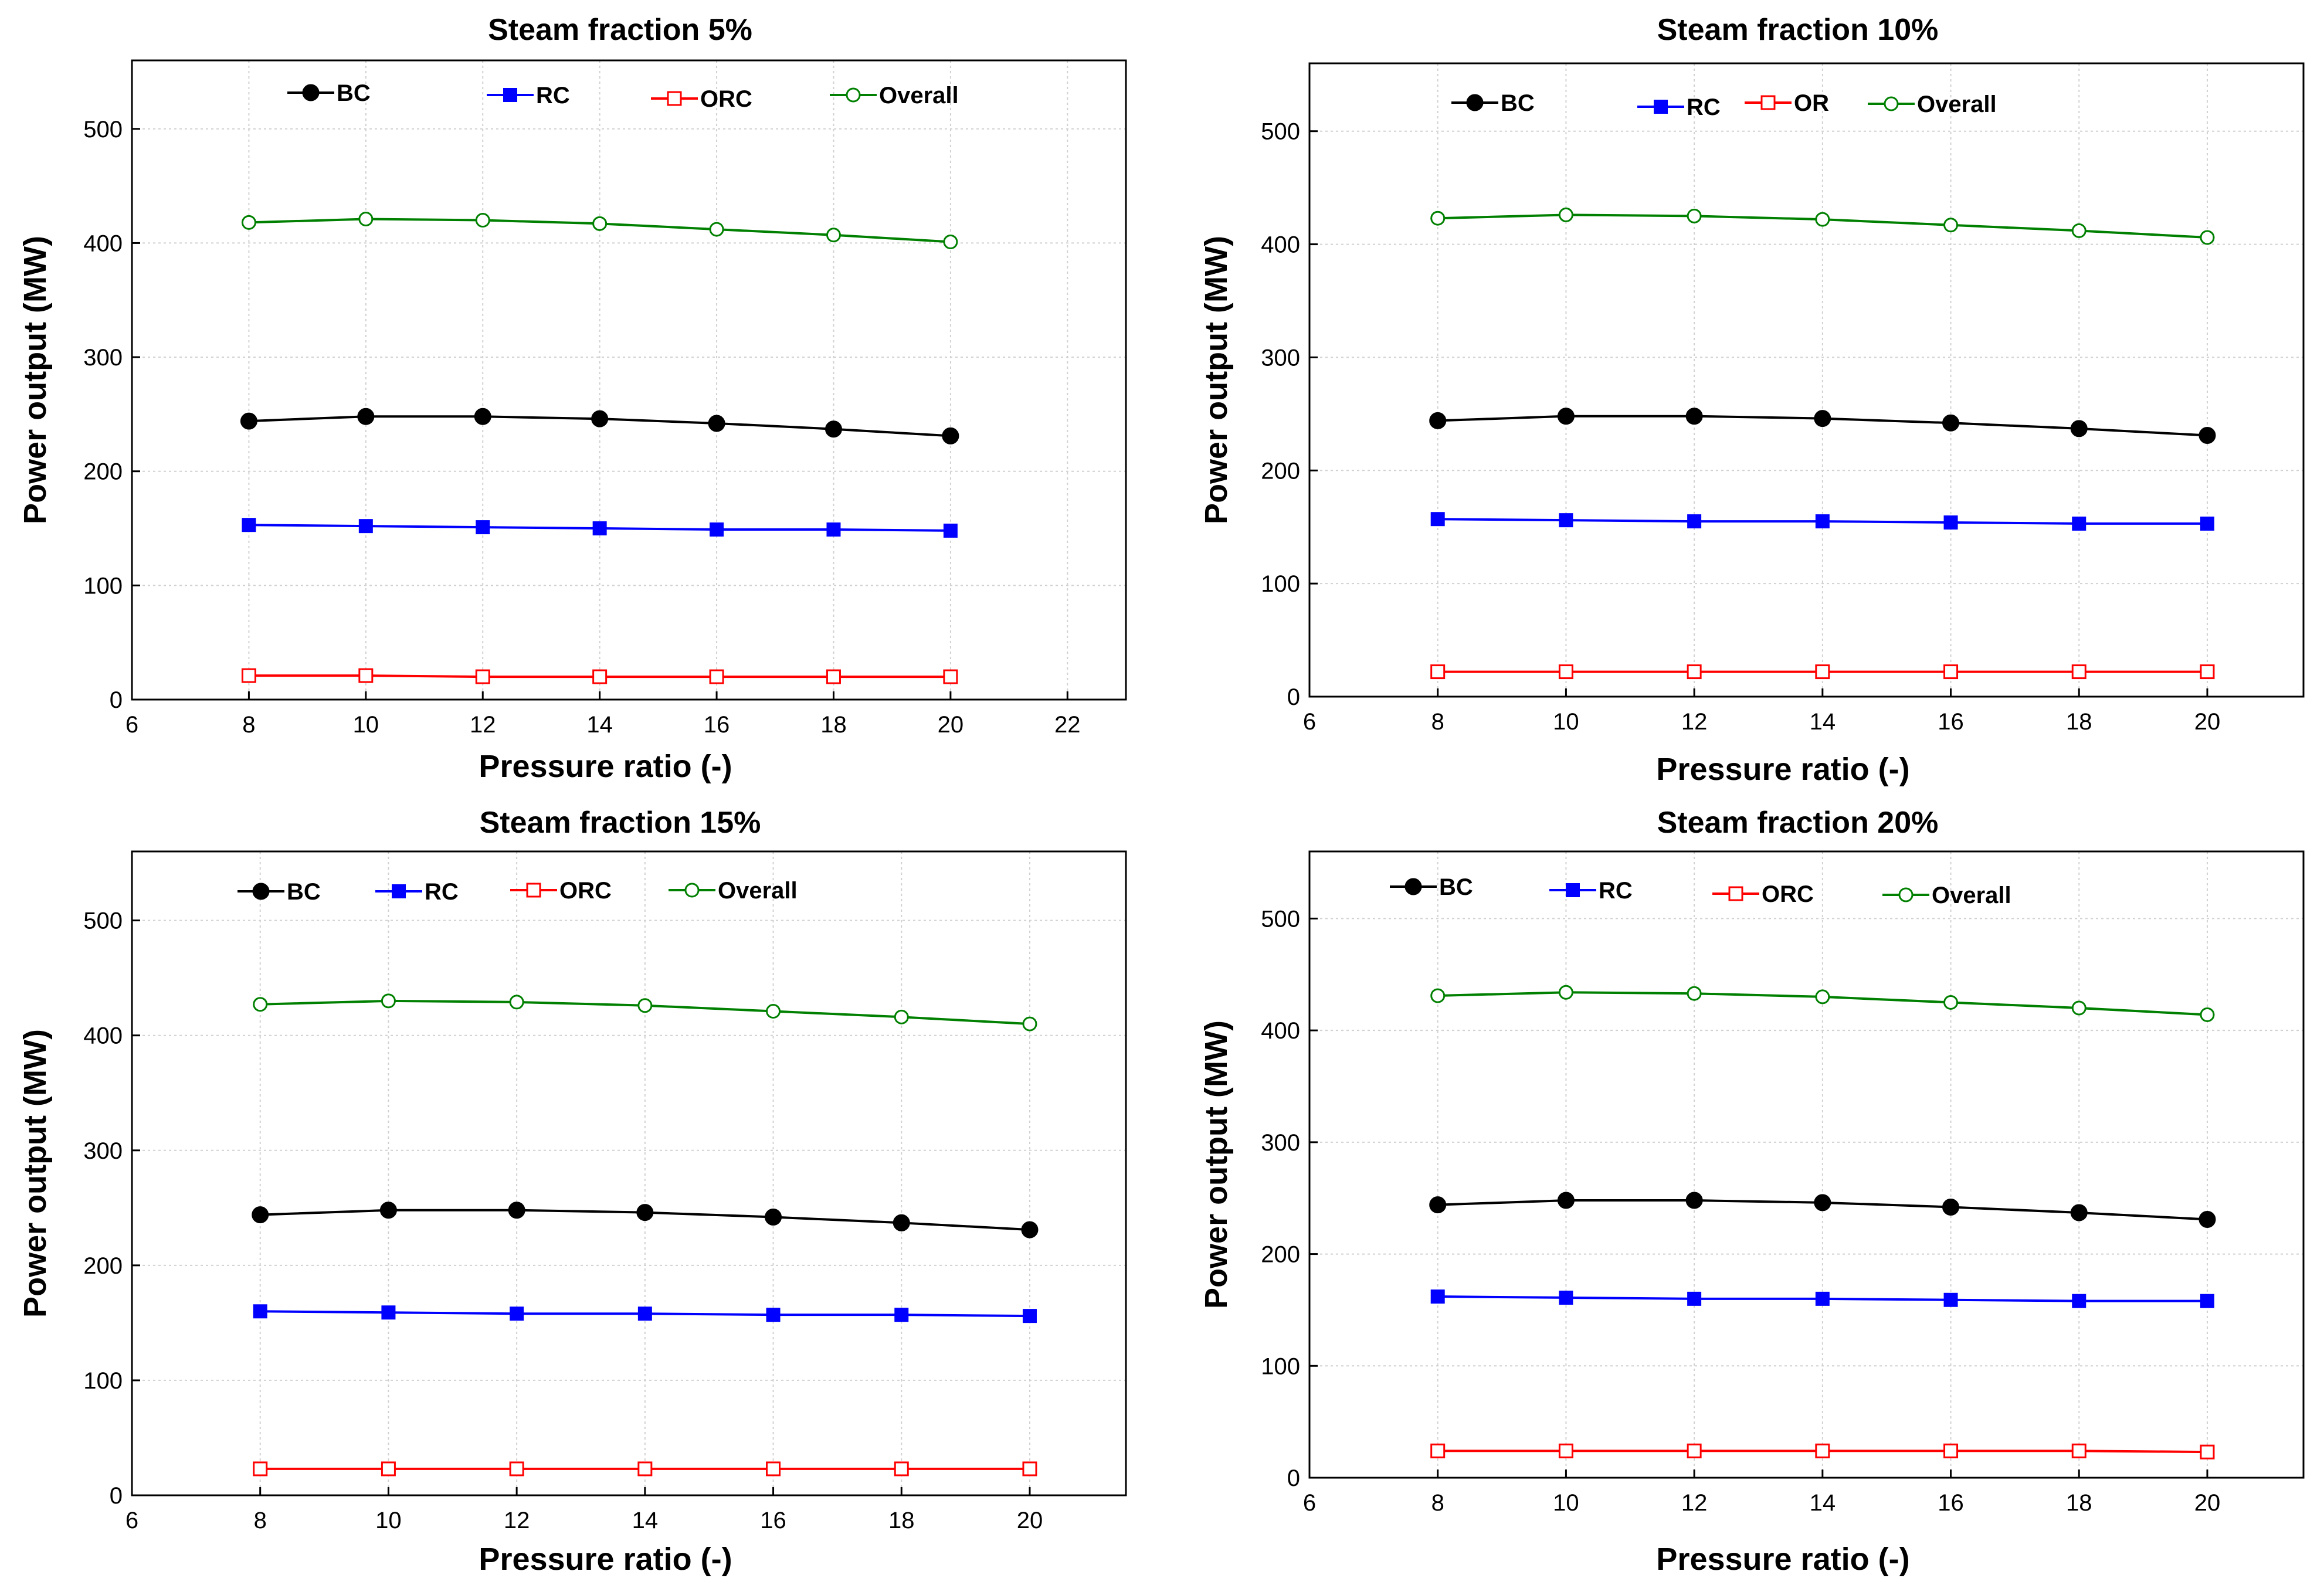 The image size is (2324, 1595). What do you see at coordinates (1971, 896) in the screenshot?
I see `legend-label: Overall` at bounding box center [1971, 896].